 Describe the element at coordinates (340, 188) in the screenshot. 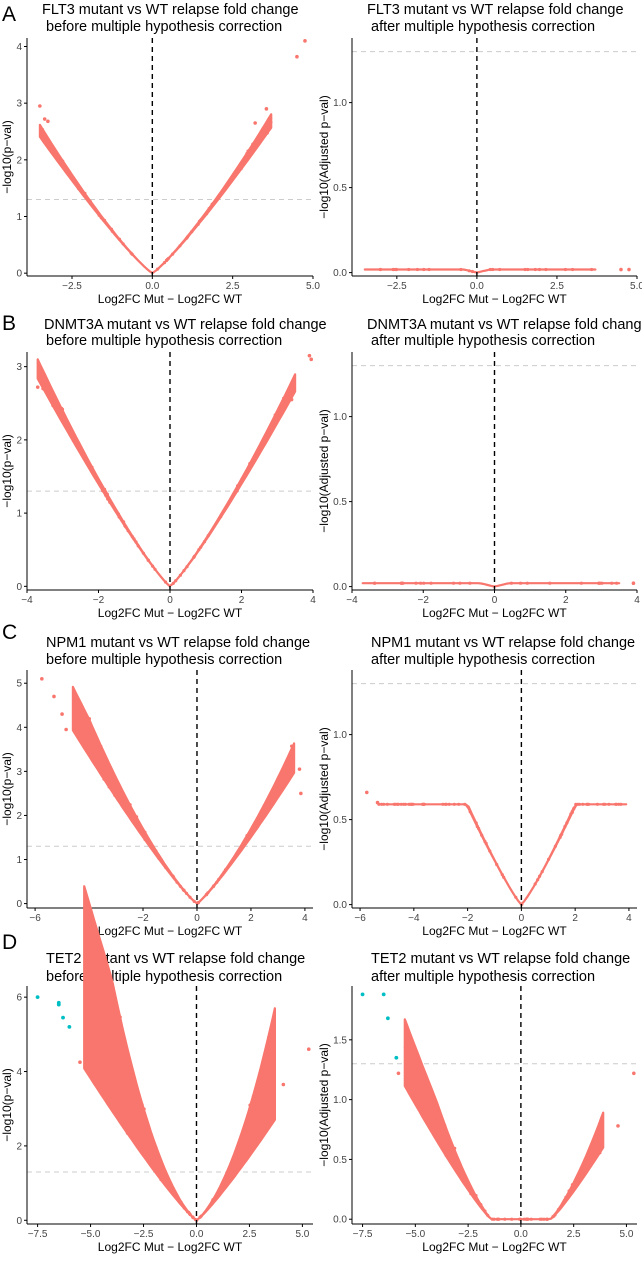

I see `y-tick-label: 0.5` at that location.